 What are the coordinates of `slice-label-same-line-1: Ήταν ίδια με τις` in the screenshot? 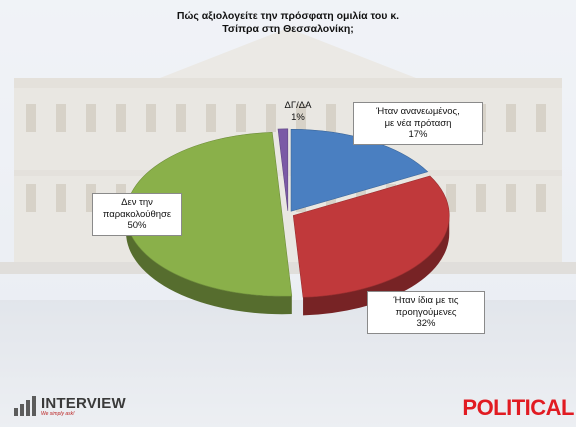 It's located at (426, 300).